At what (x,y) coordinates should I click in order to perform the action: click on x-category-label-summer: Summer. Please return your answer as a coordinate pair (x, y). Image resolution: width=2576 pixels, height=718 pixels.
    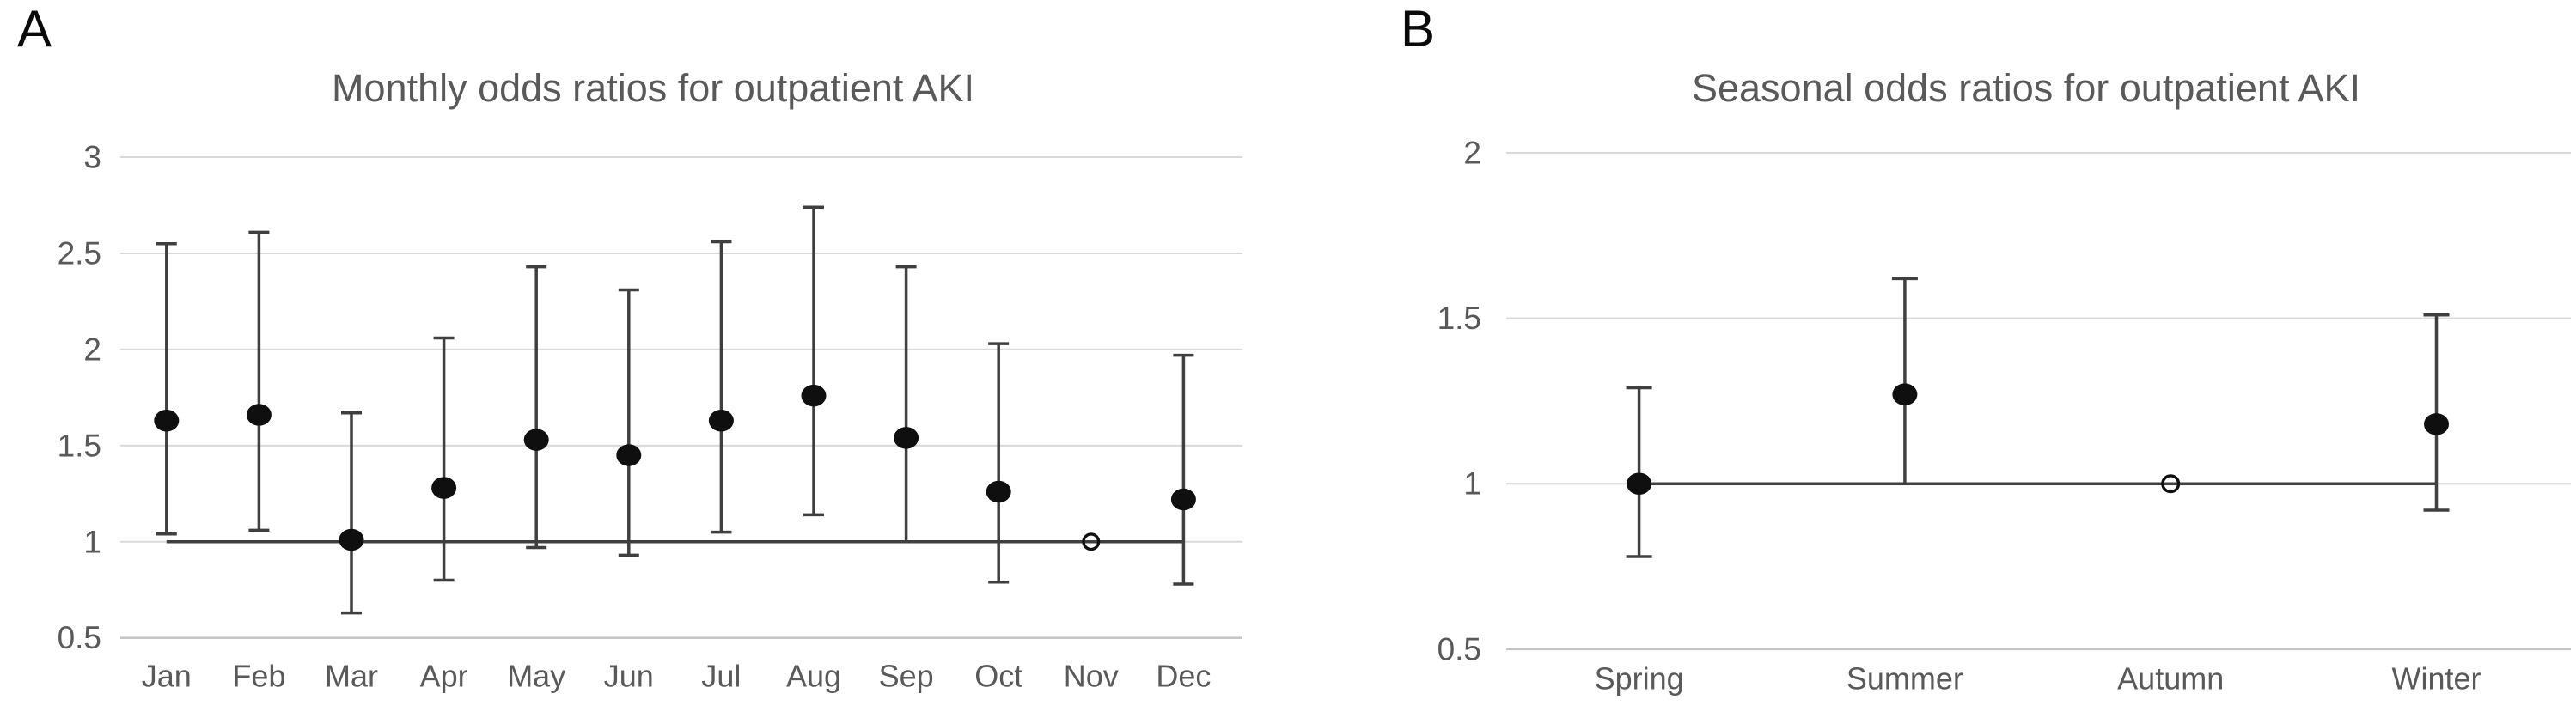
    Looking at the image, I should click on (1905, 679).